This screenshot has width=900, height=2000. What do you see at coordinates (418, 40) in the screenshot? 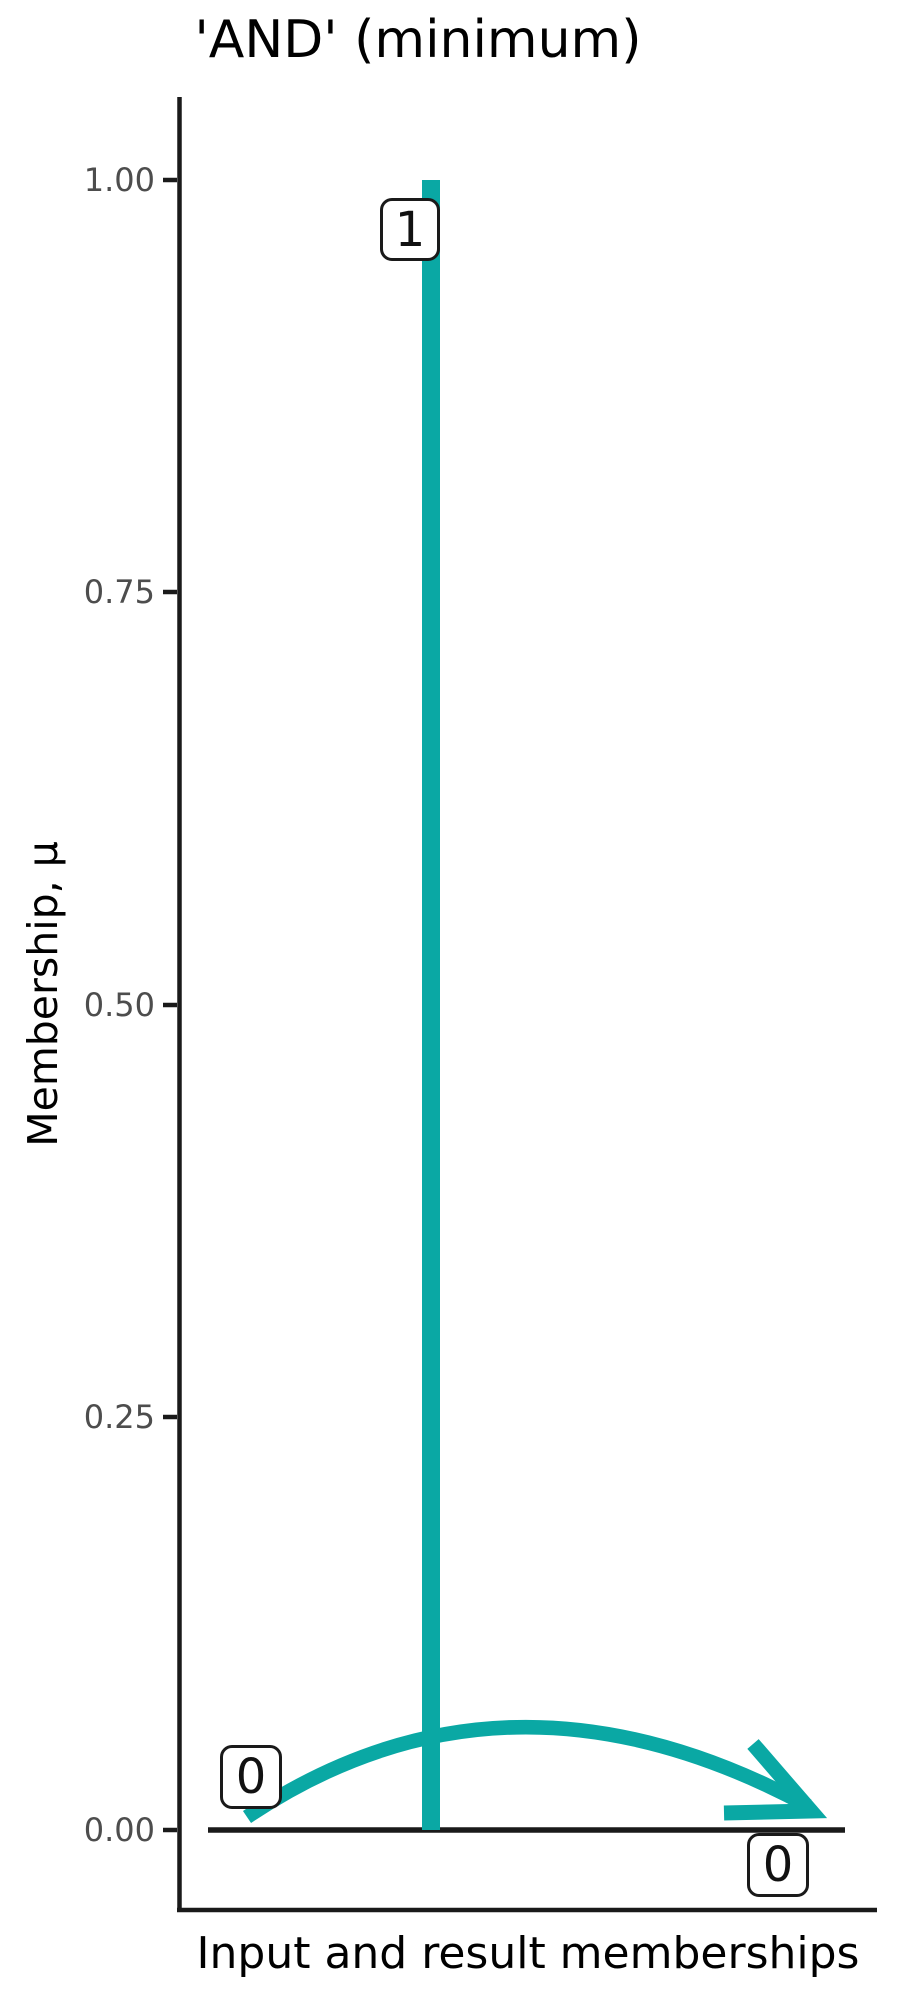
I see `plot-title: 'AND' (minimum)` at bounding box center [418, 40].